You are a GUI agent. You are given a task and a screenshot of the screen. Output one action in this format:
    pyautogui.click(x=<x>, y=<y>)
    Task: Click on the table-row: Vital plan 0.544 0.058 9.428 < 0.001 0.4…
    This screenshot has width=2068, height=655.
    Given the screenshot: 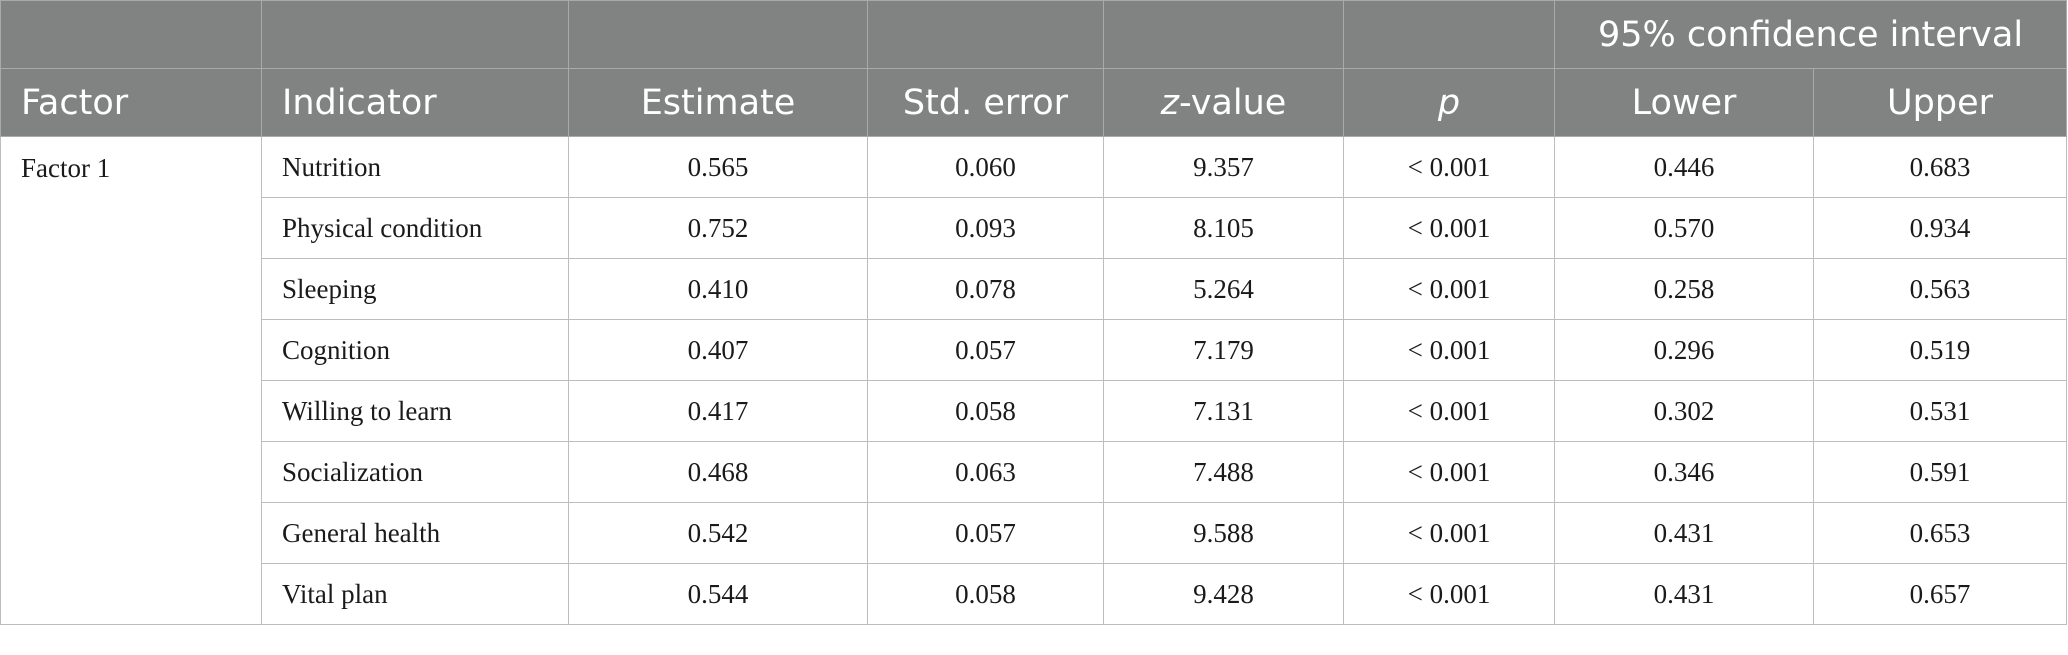 What is the action you would take?
    pyautogui.click(x=1034, y=594)
    